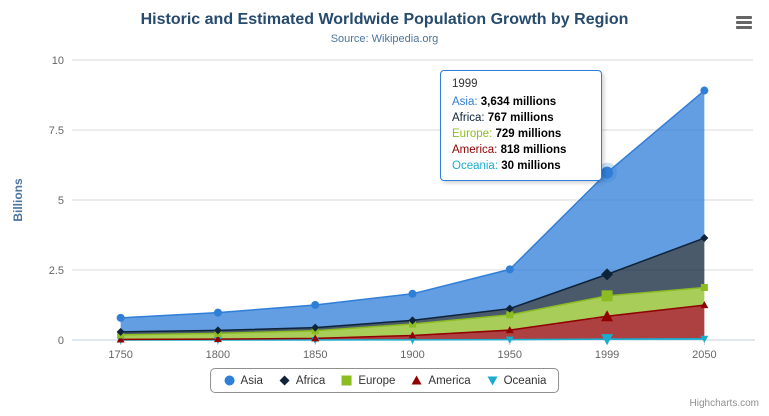 This screenshot has height=416, width=769. Describe the element at coordinates (310, 380) in the screenshot. I see `legend-label: Africa` at that location.